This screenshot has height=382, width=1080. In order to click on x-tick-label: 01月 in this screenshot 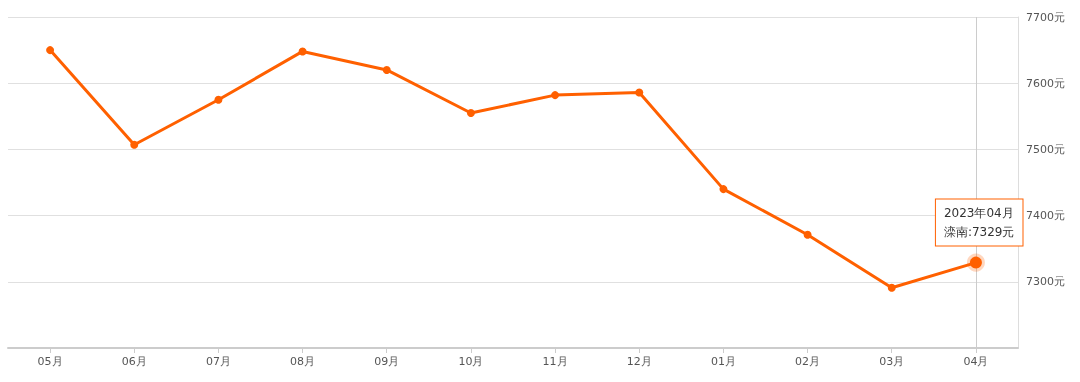, I will do `click(723, 361)`.